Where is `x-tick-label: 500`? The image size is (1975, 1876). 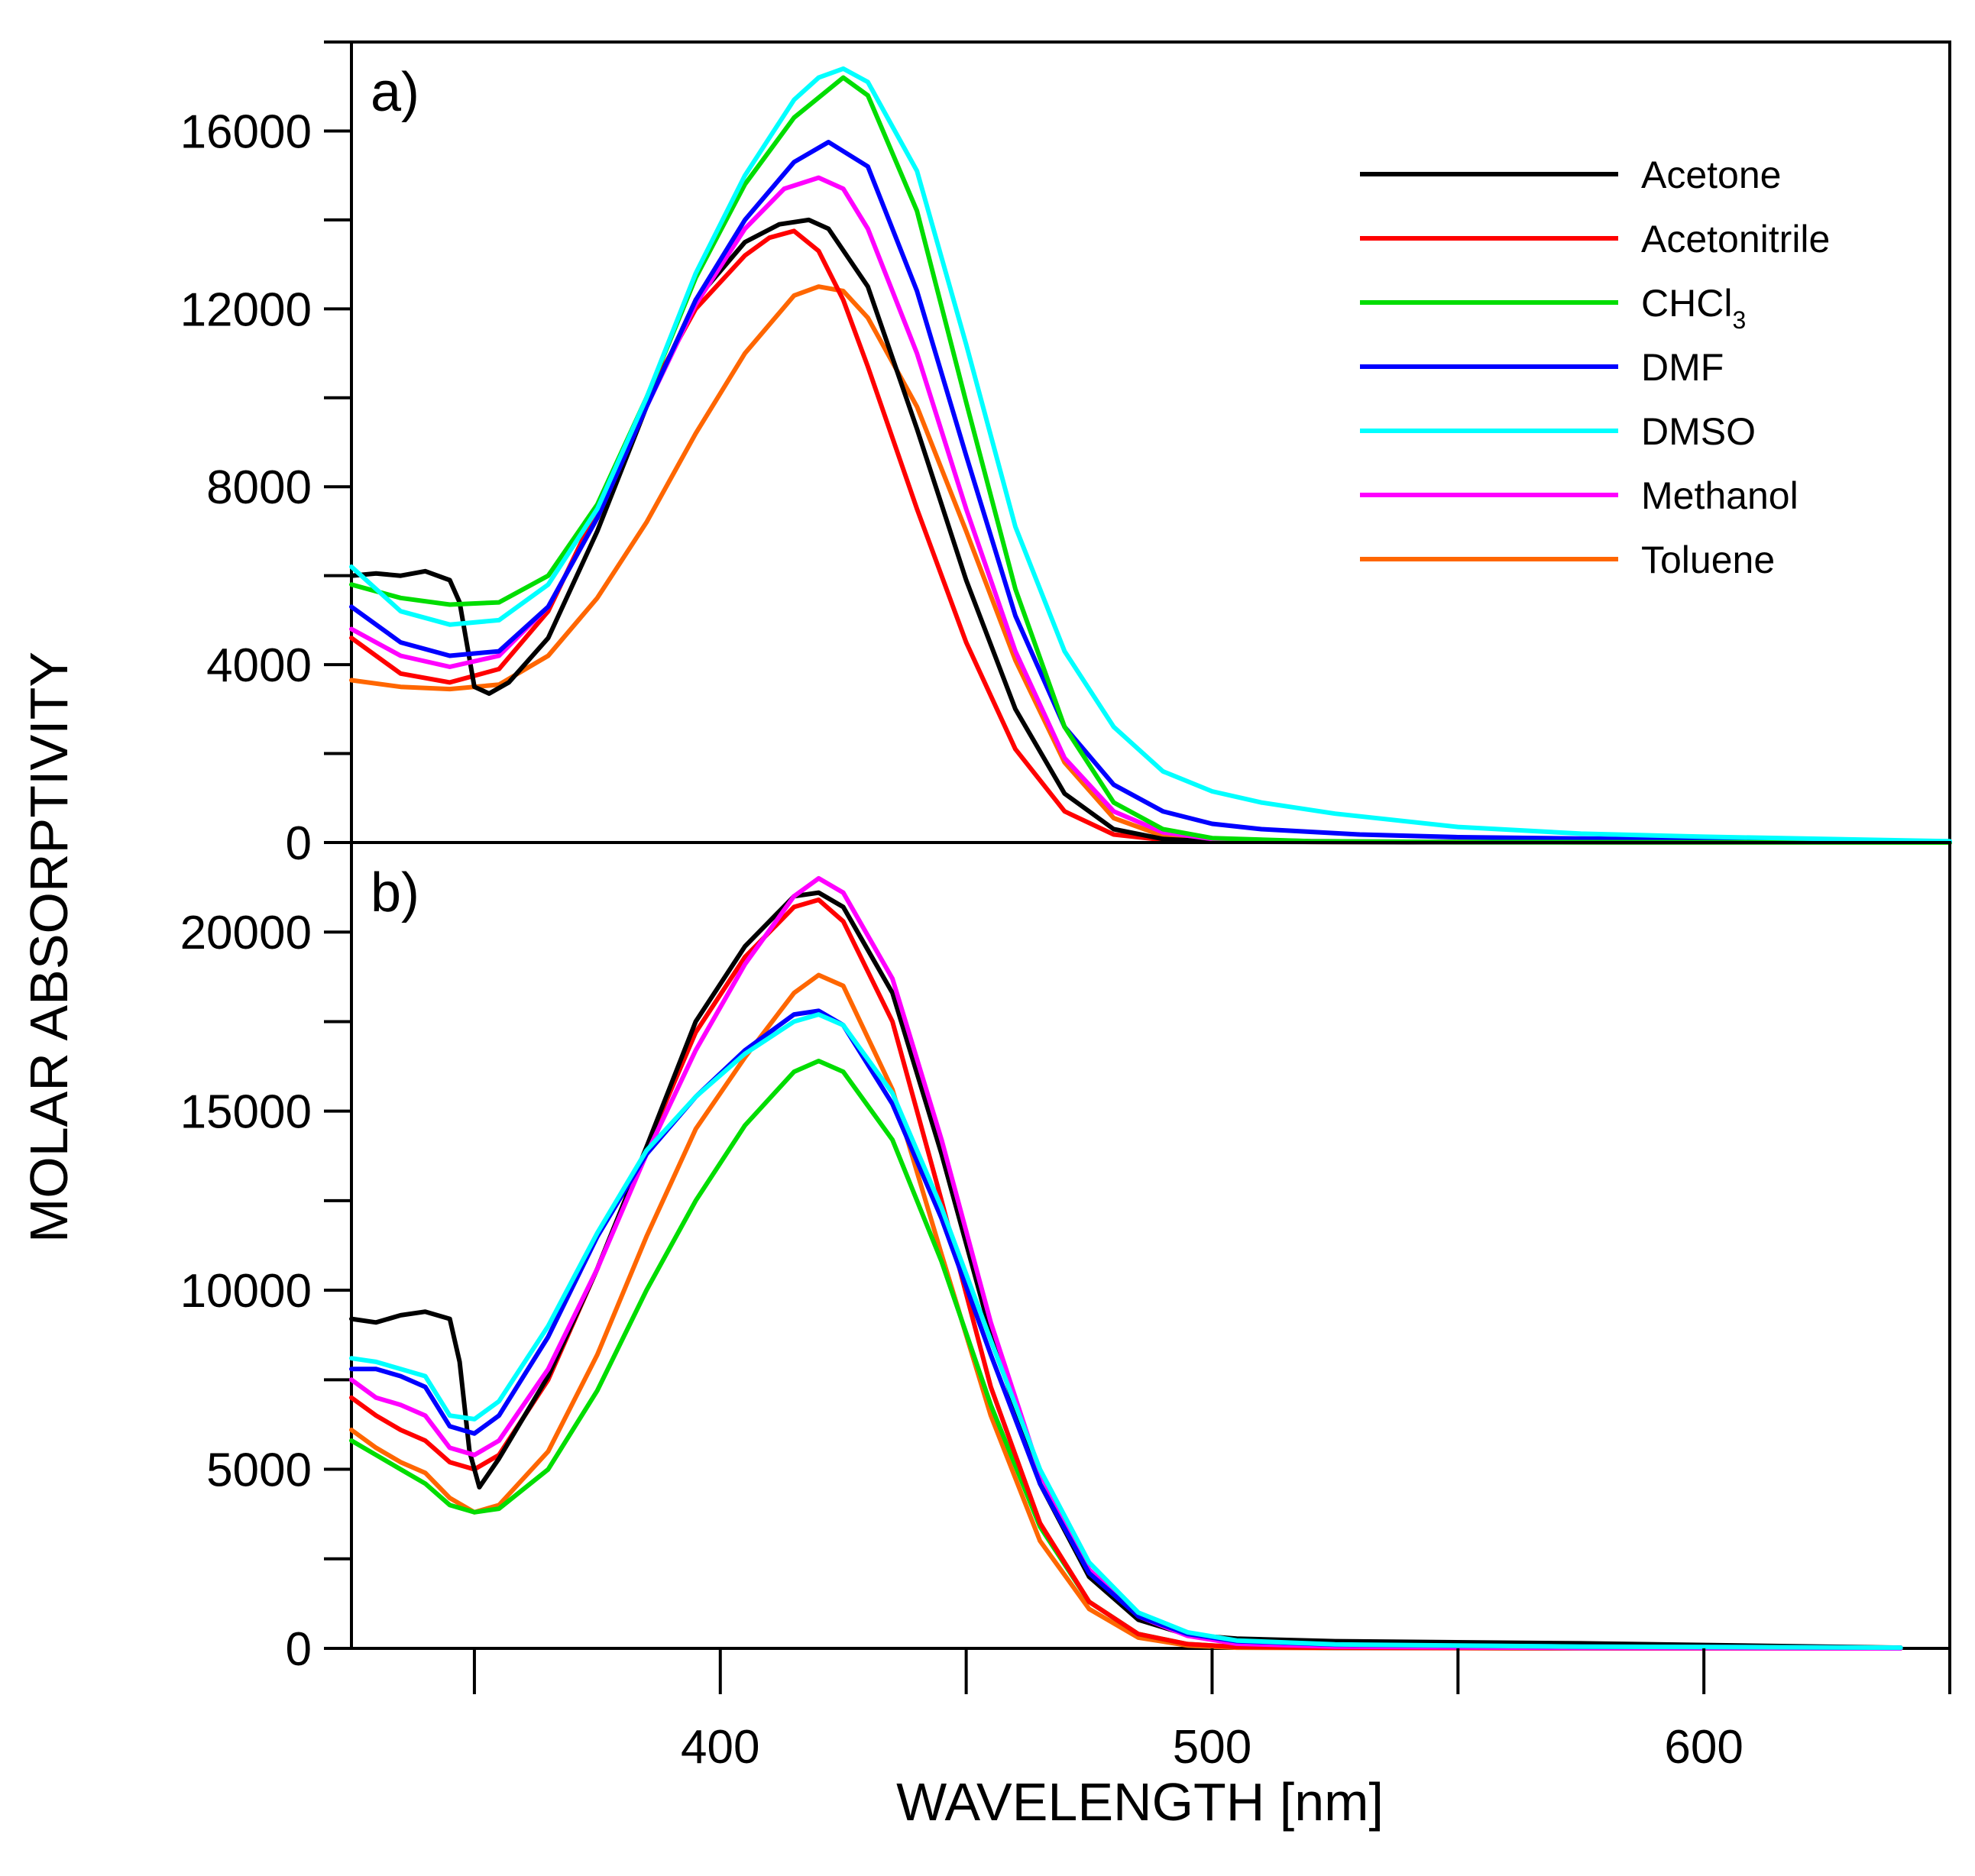
x-tick-label: 500 is located at coordinates (1212, 1747).